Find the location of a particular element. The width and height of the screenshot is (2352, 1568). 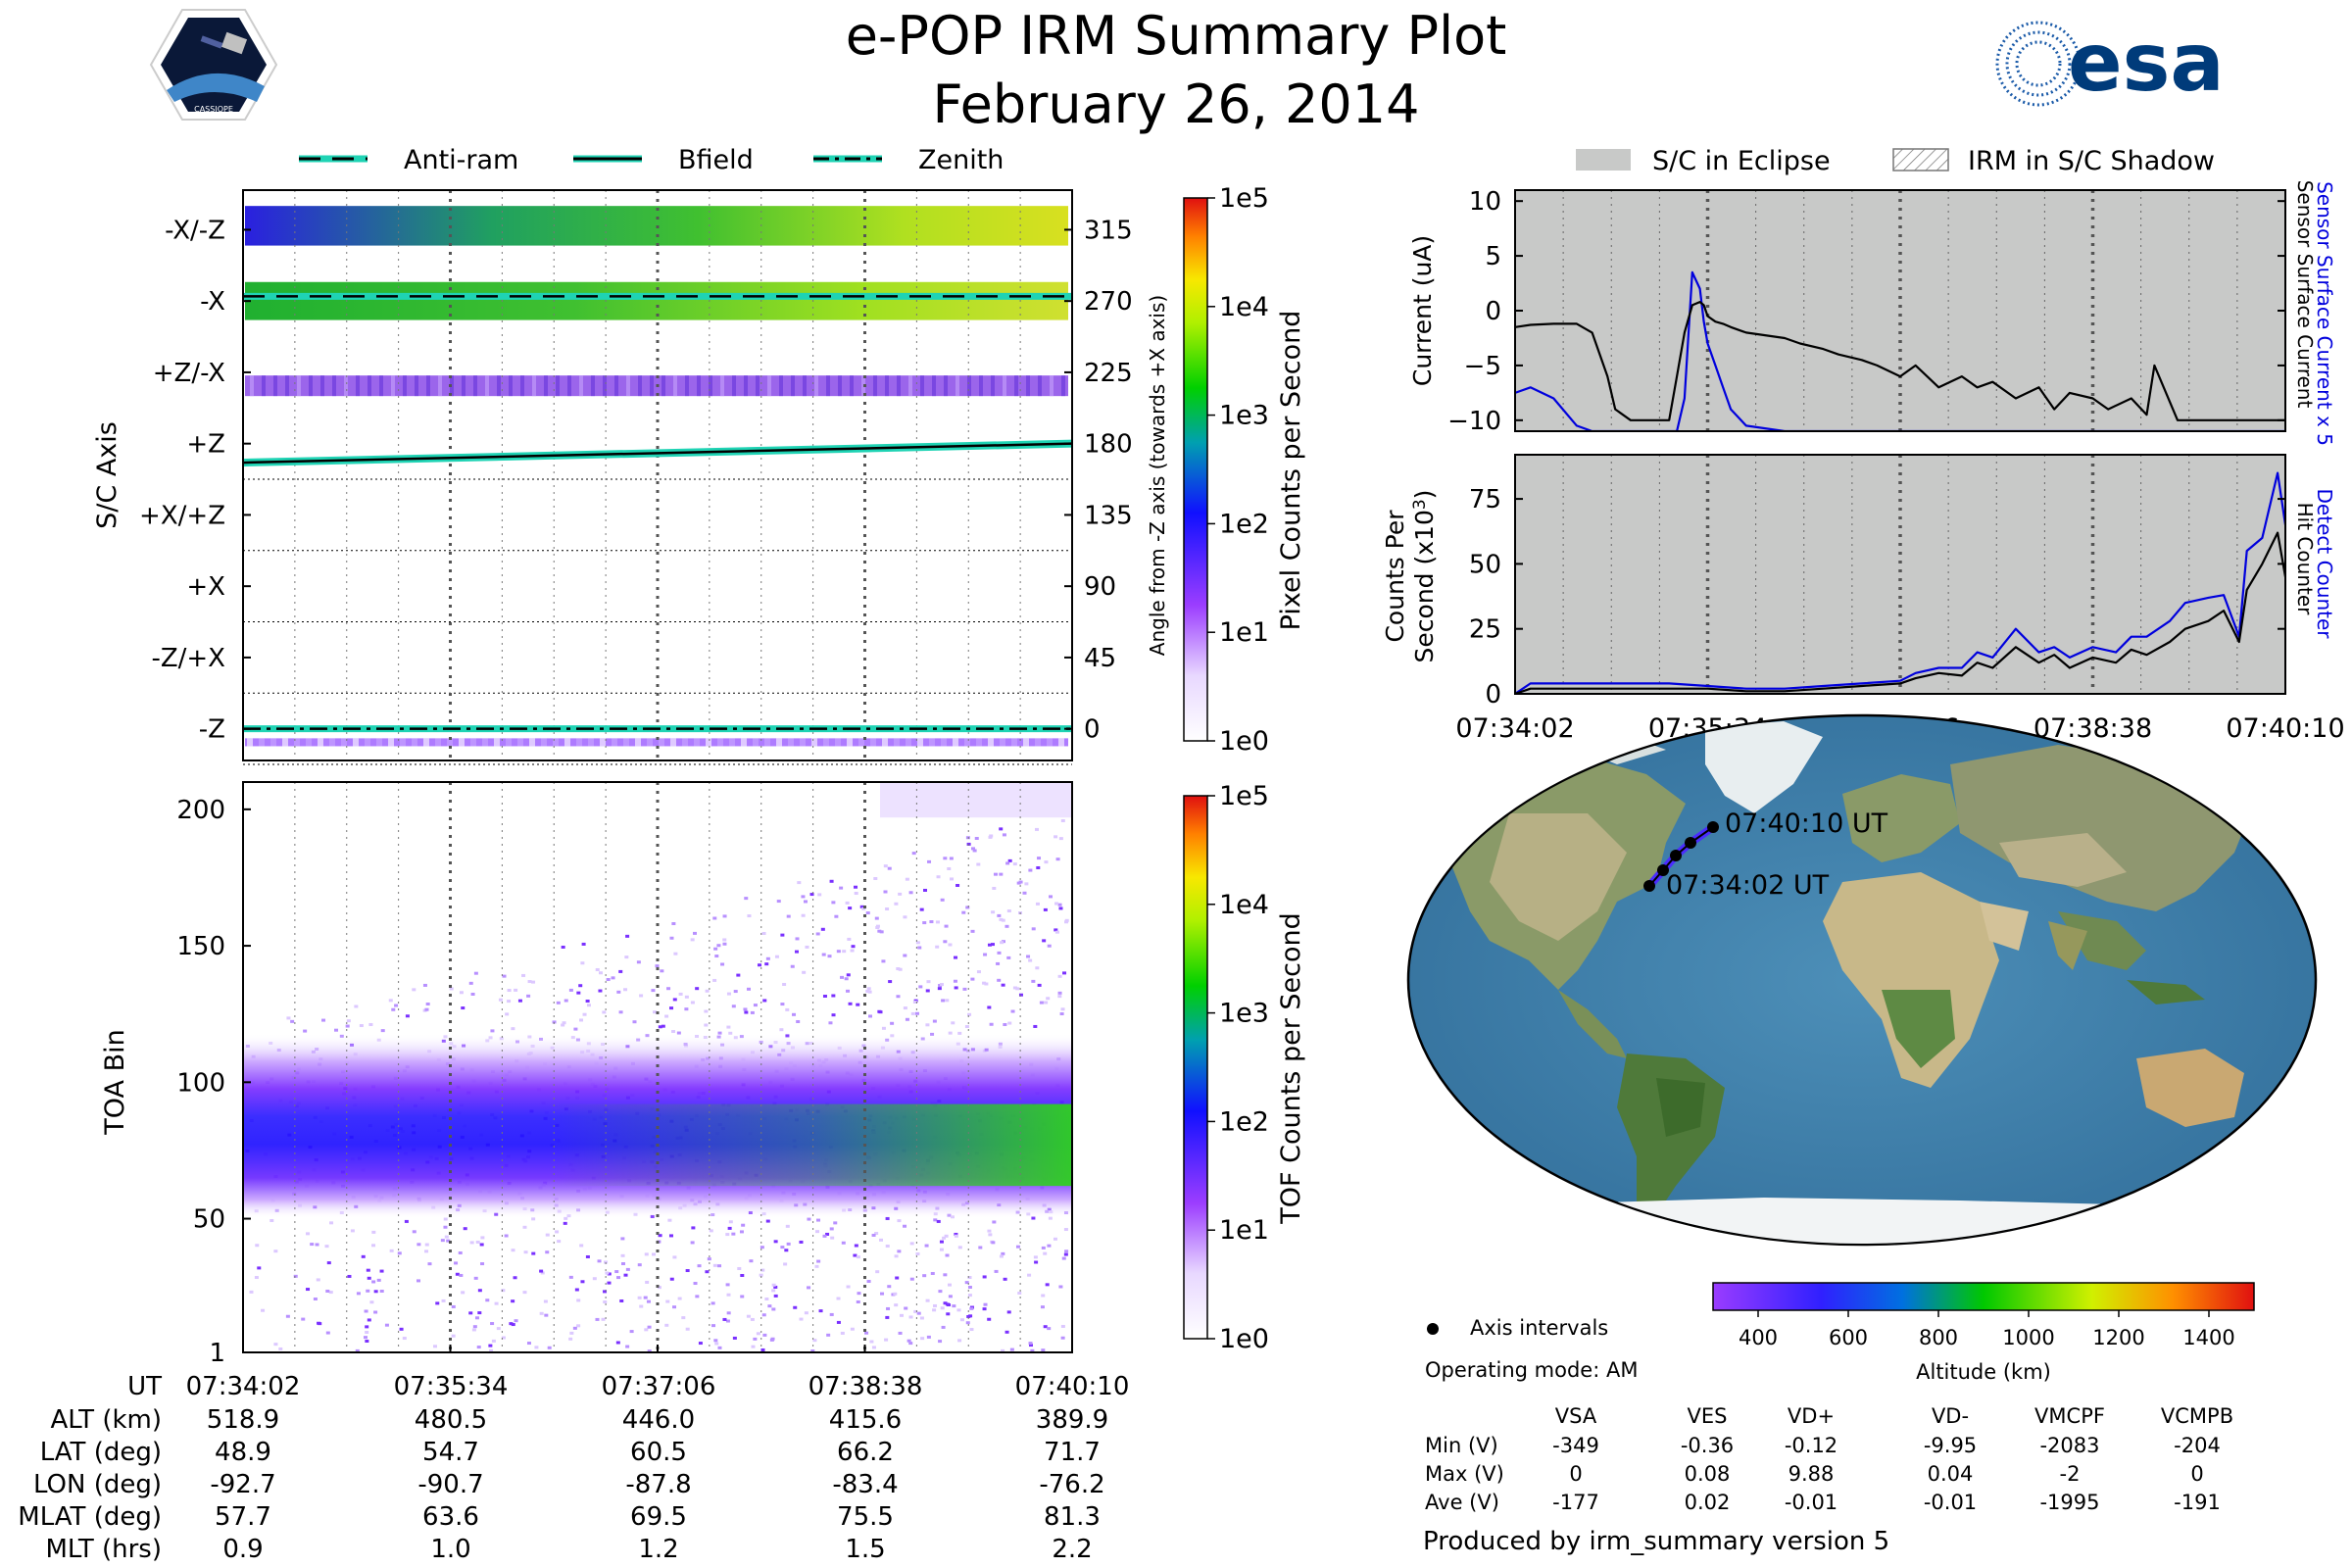

voltage-row-label-2: Ave (V) is located at coordinates (1462, 1502).